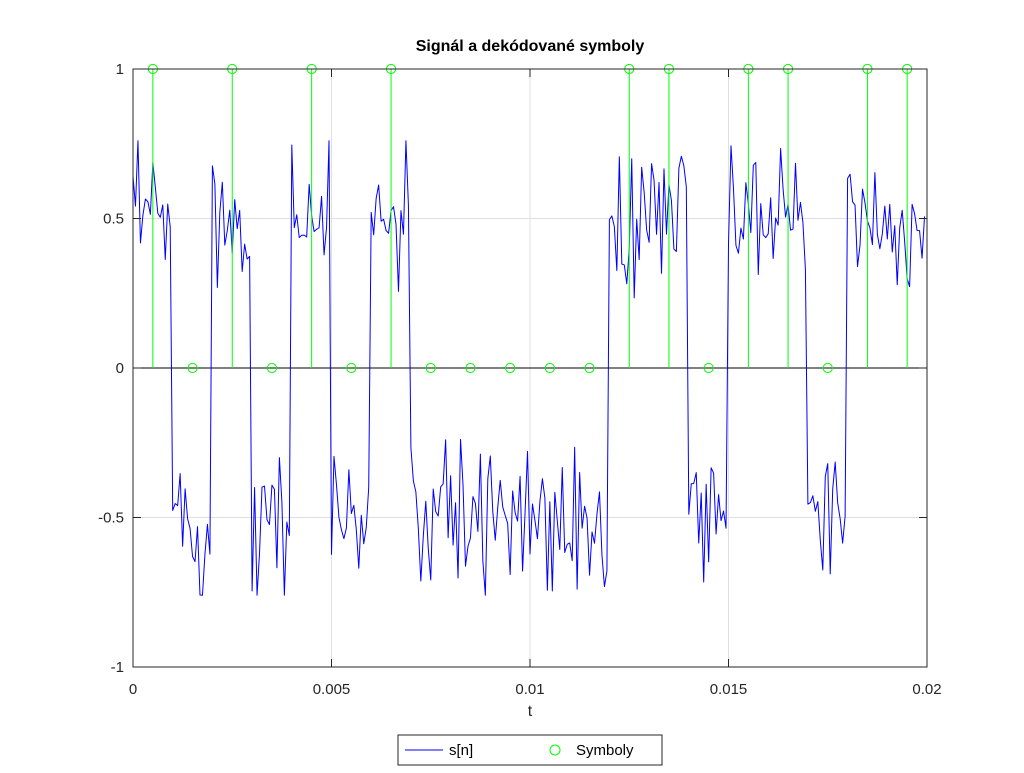 This screenshot has width=1024, height=773. Describe the element at coordinates (729, 689) in the screenshot. I see `x-tick-label: 0.015` at that location.